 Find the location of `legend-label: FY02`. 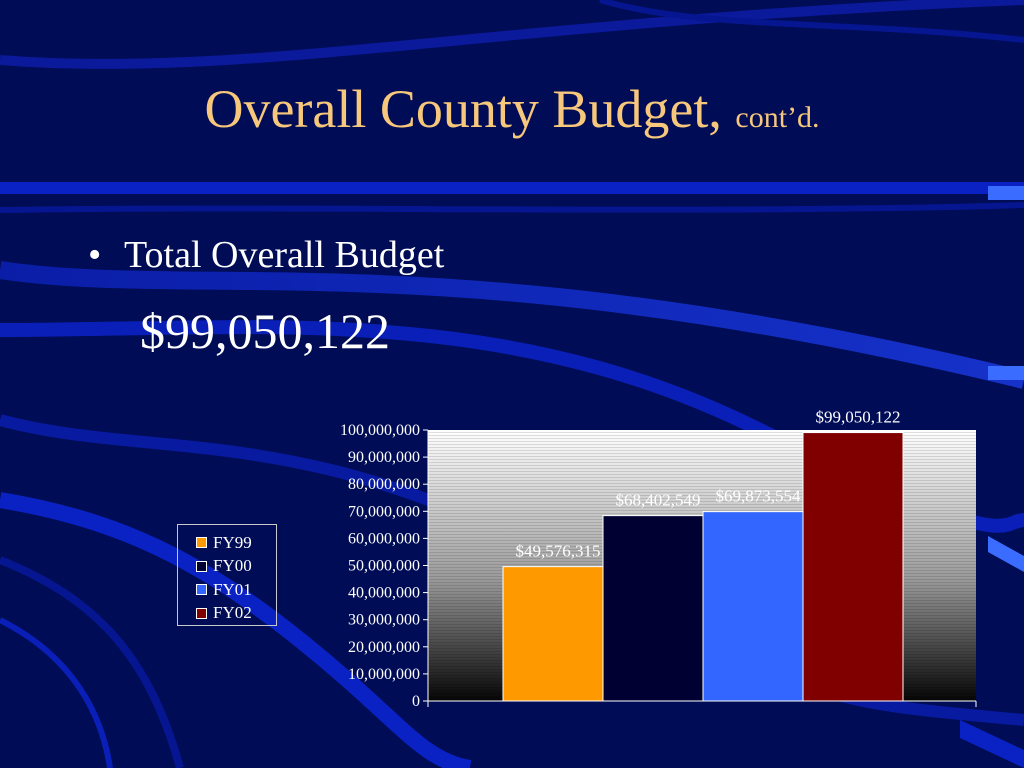

legend-label: FY02 is located at coordinates (232, 613).